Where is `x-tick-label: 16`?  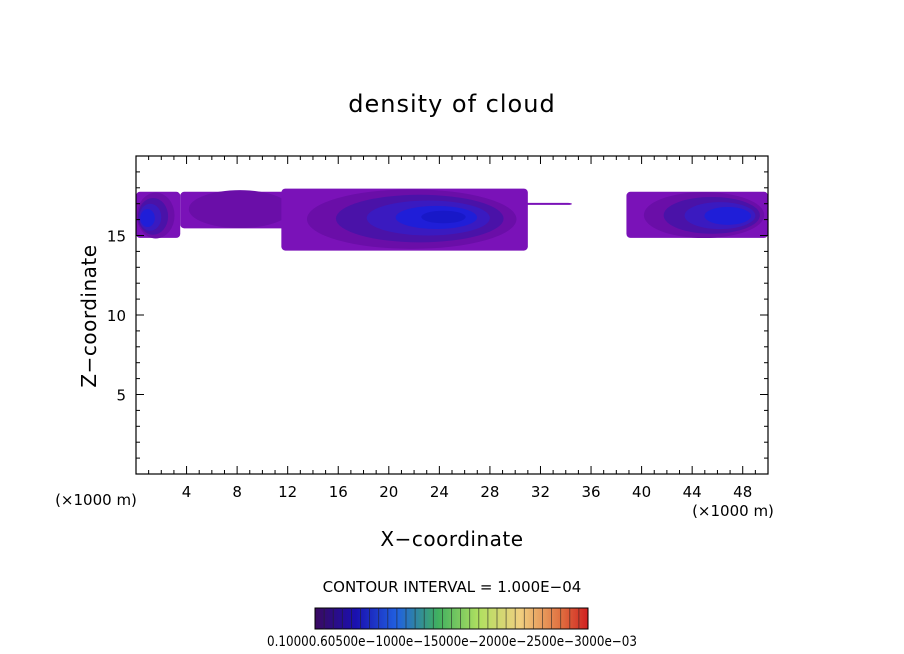 x-tick-label: 16 is located at coordinates (338, 492).